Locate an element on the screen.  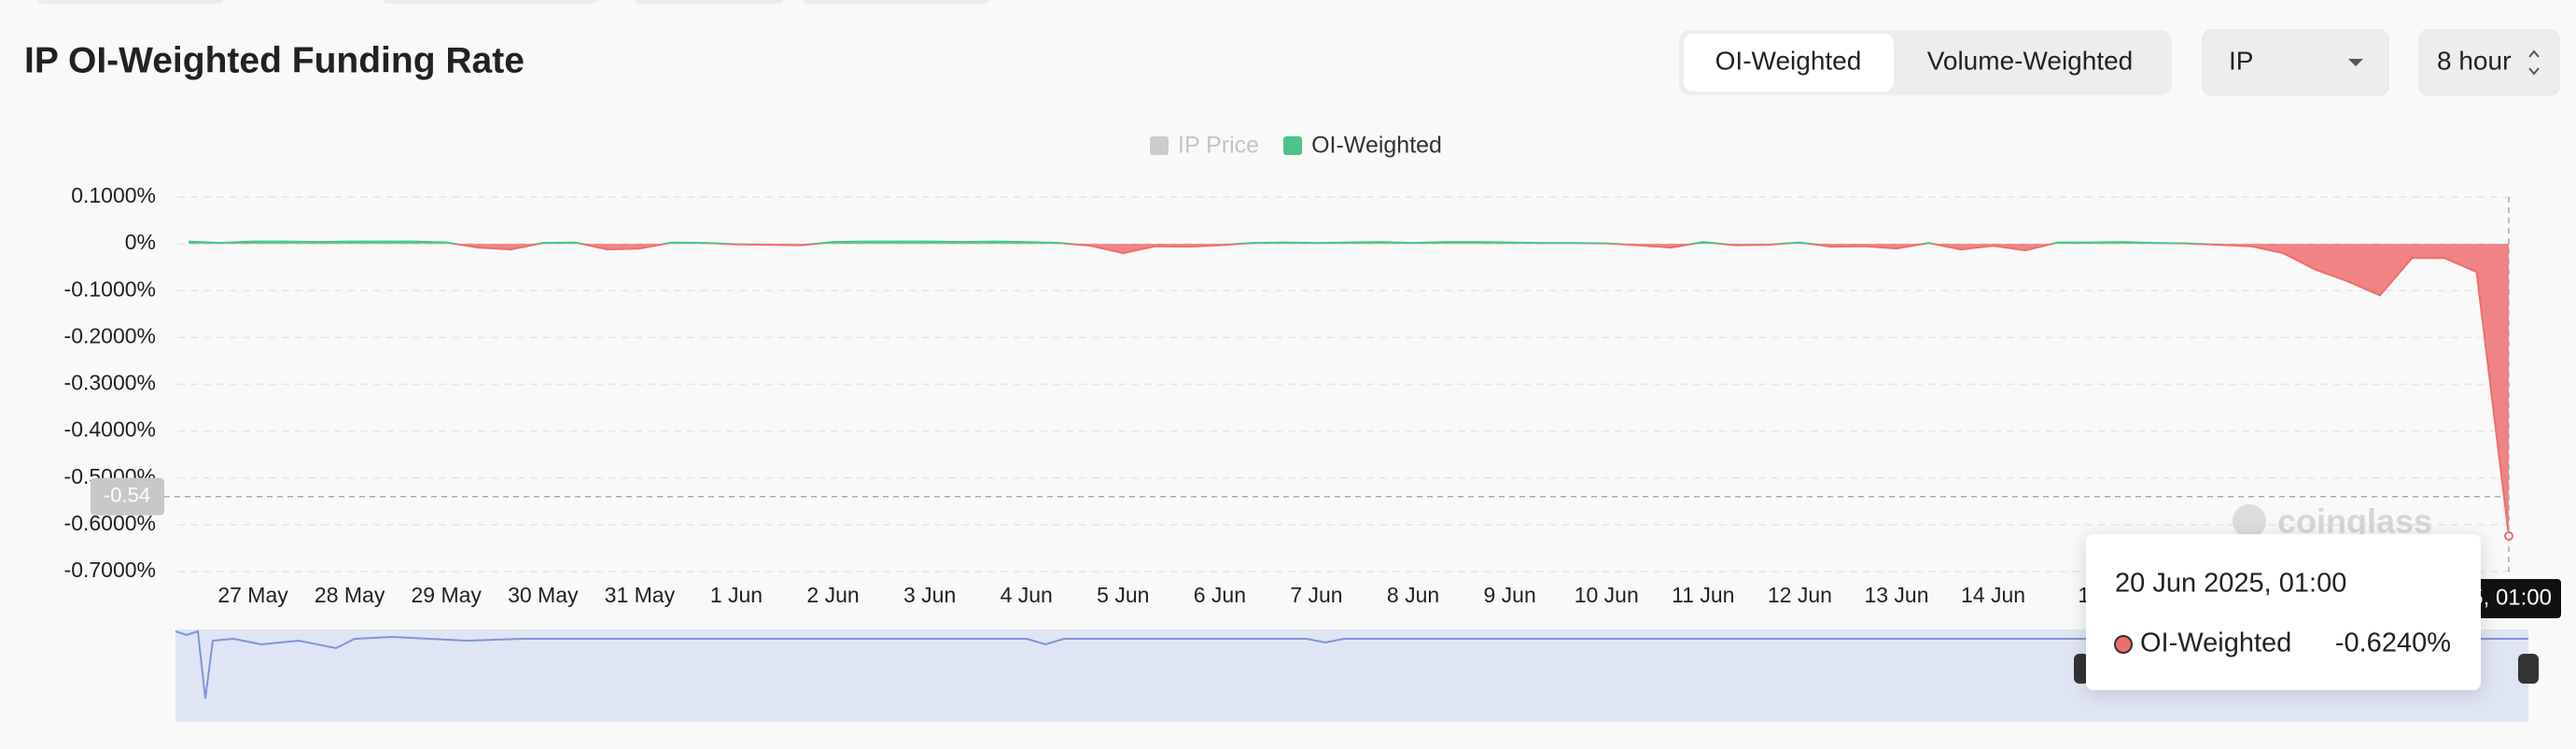
toggle-option: OI-Weighted is located at coordinates (1788, 60).